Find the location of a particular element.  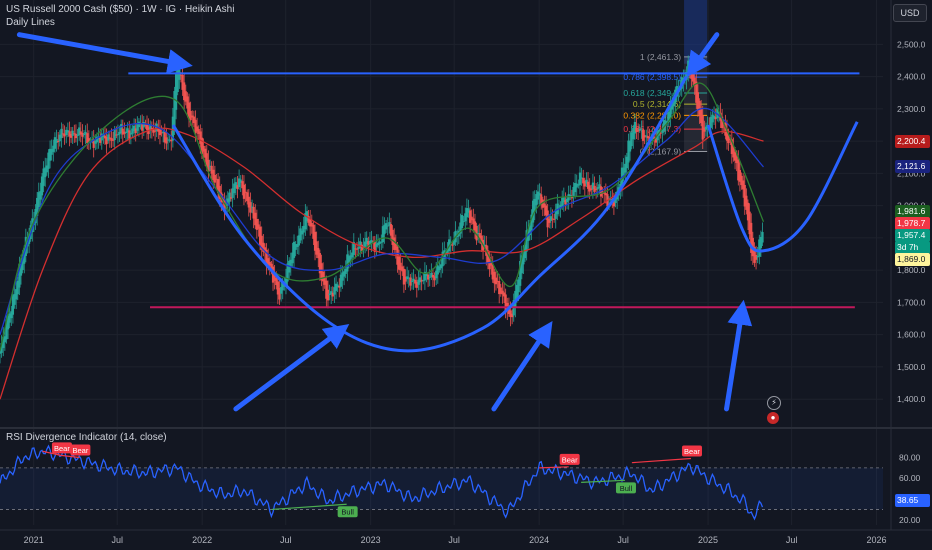

fib-column-highlight is located at coordinates (696, 32).